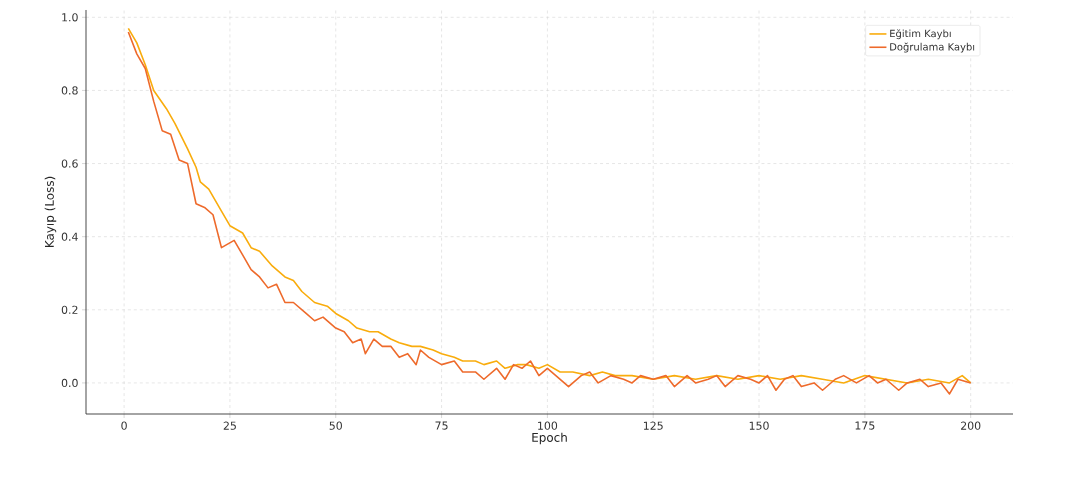 Image resolution: width=1068 pixels, height=487 pixels. Describe the element at coordinates (69, 309) in the screenshot. I see `y-tick-label: 0.2` at that location.